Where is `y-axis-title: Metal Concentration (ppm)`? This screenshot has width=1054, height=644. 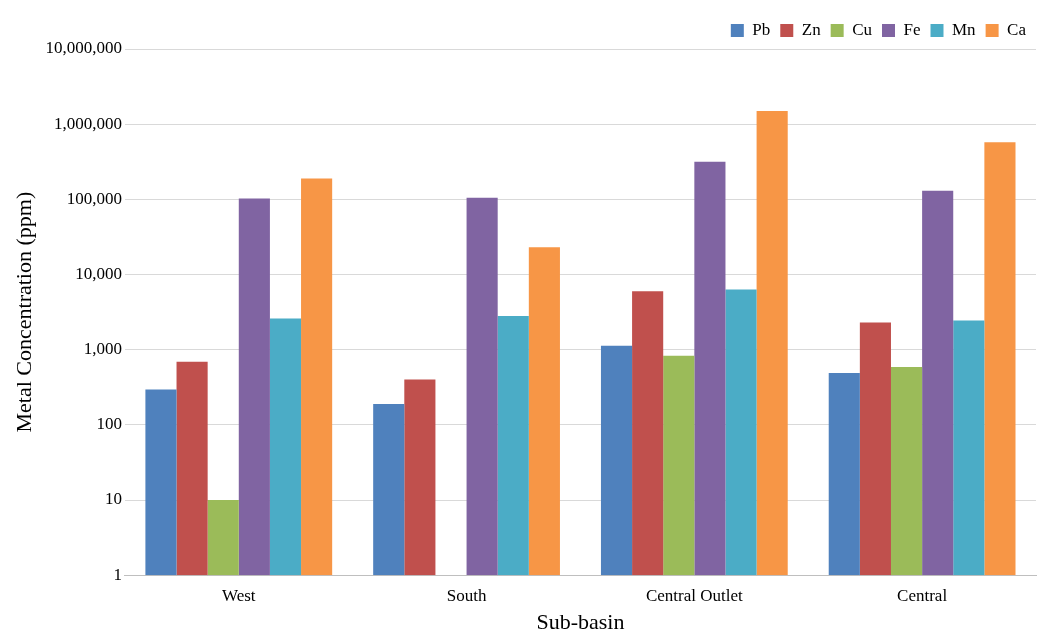 y-axis-title: Metal Concentration (ppm) is located at coordinates (23, 312).